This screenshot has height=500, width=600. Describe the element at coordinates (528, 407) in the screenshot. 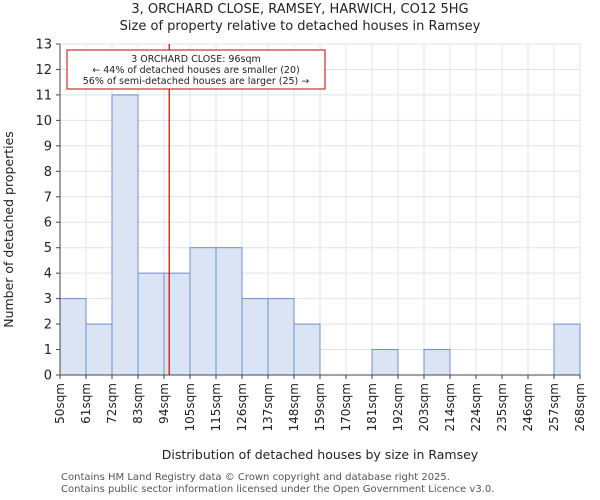

I see `x-tick-label: 246sqm` at that location.